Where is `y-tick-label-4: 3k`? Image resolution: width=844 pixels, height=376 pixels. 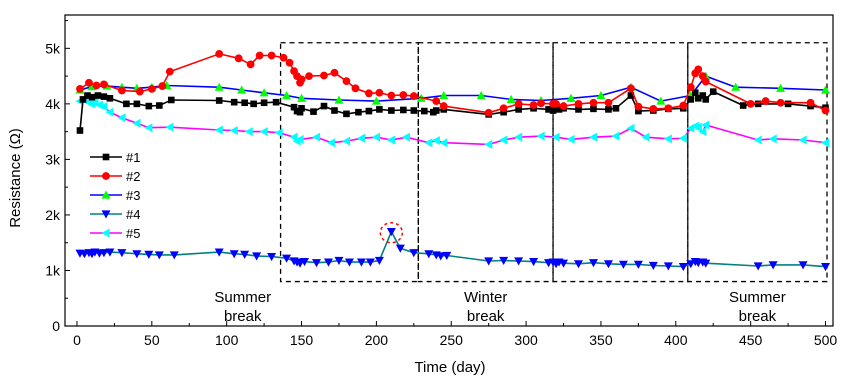 y-tick-label-4: 3k is located at coordinates (53, 159).